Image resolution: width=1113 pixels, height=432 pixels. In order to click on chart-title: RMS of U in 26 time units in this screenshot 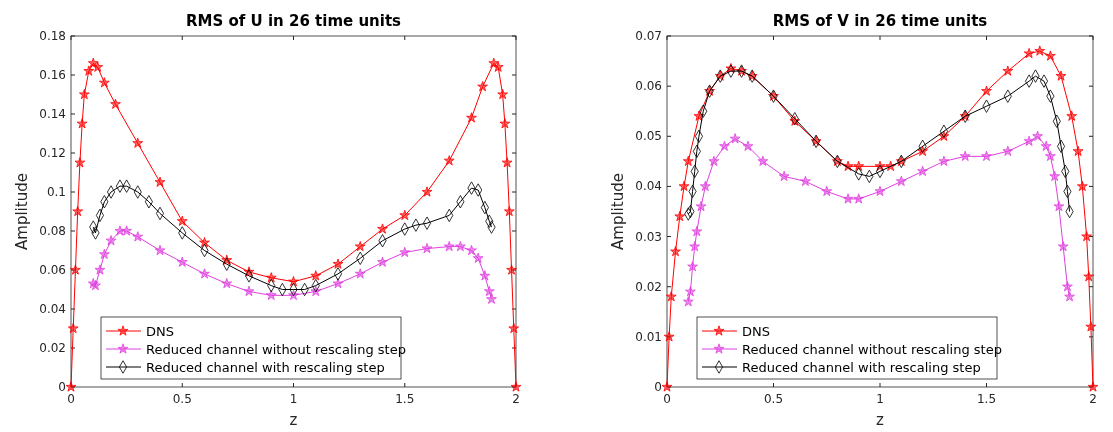, I will do `click(293, 21)`.